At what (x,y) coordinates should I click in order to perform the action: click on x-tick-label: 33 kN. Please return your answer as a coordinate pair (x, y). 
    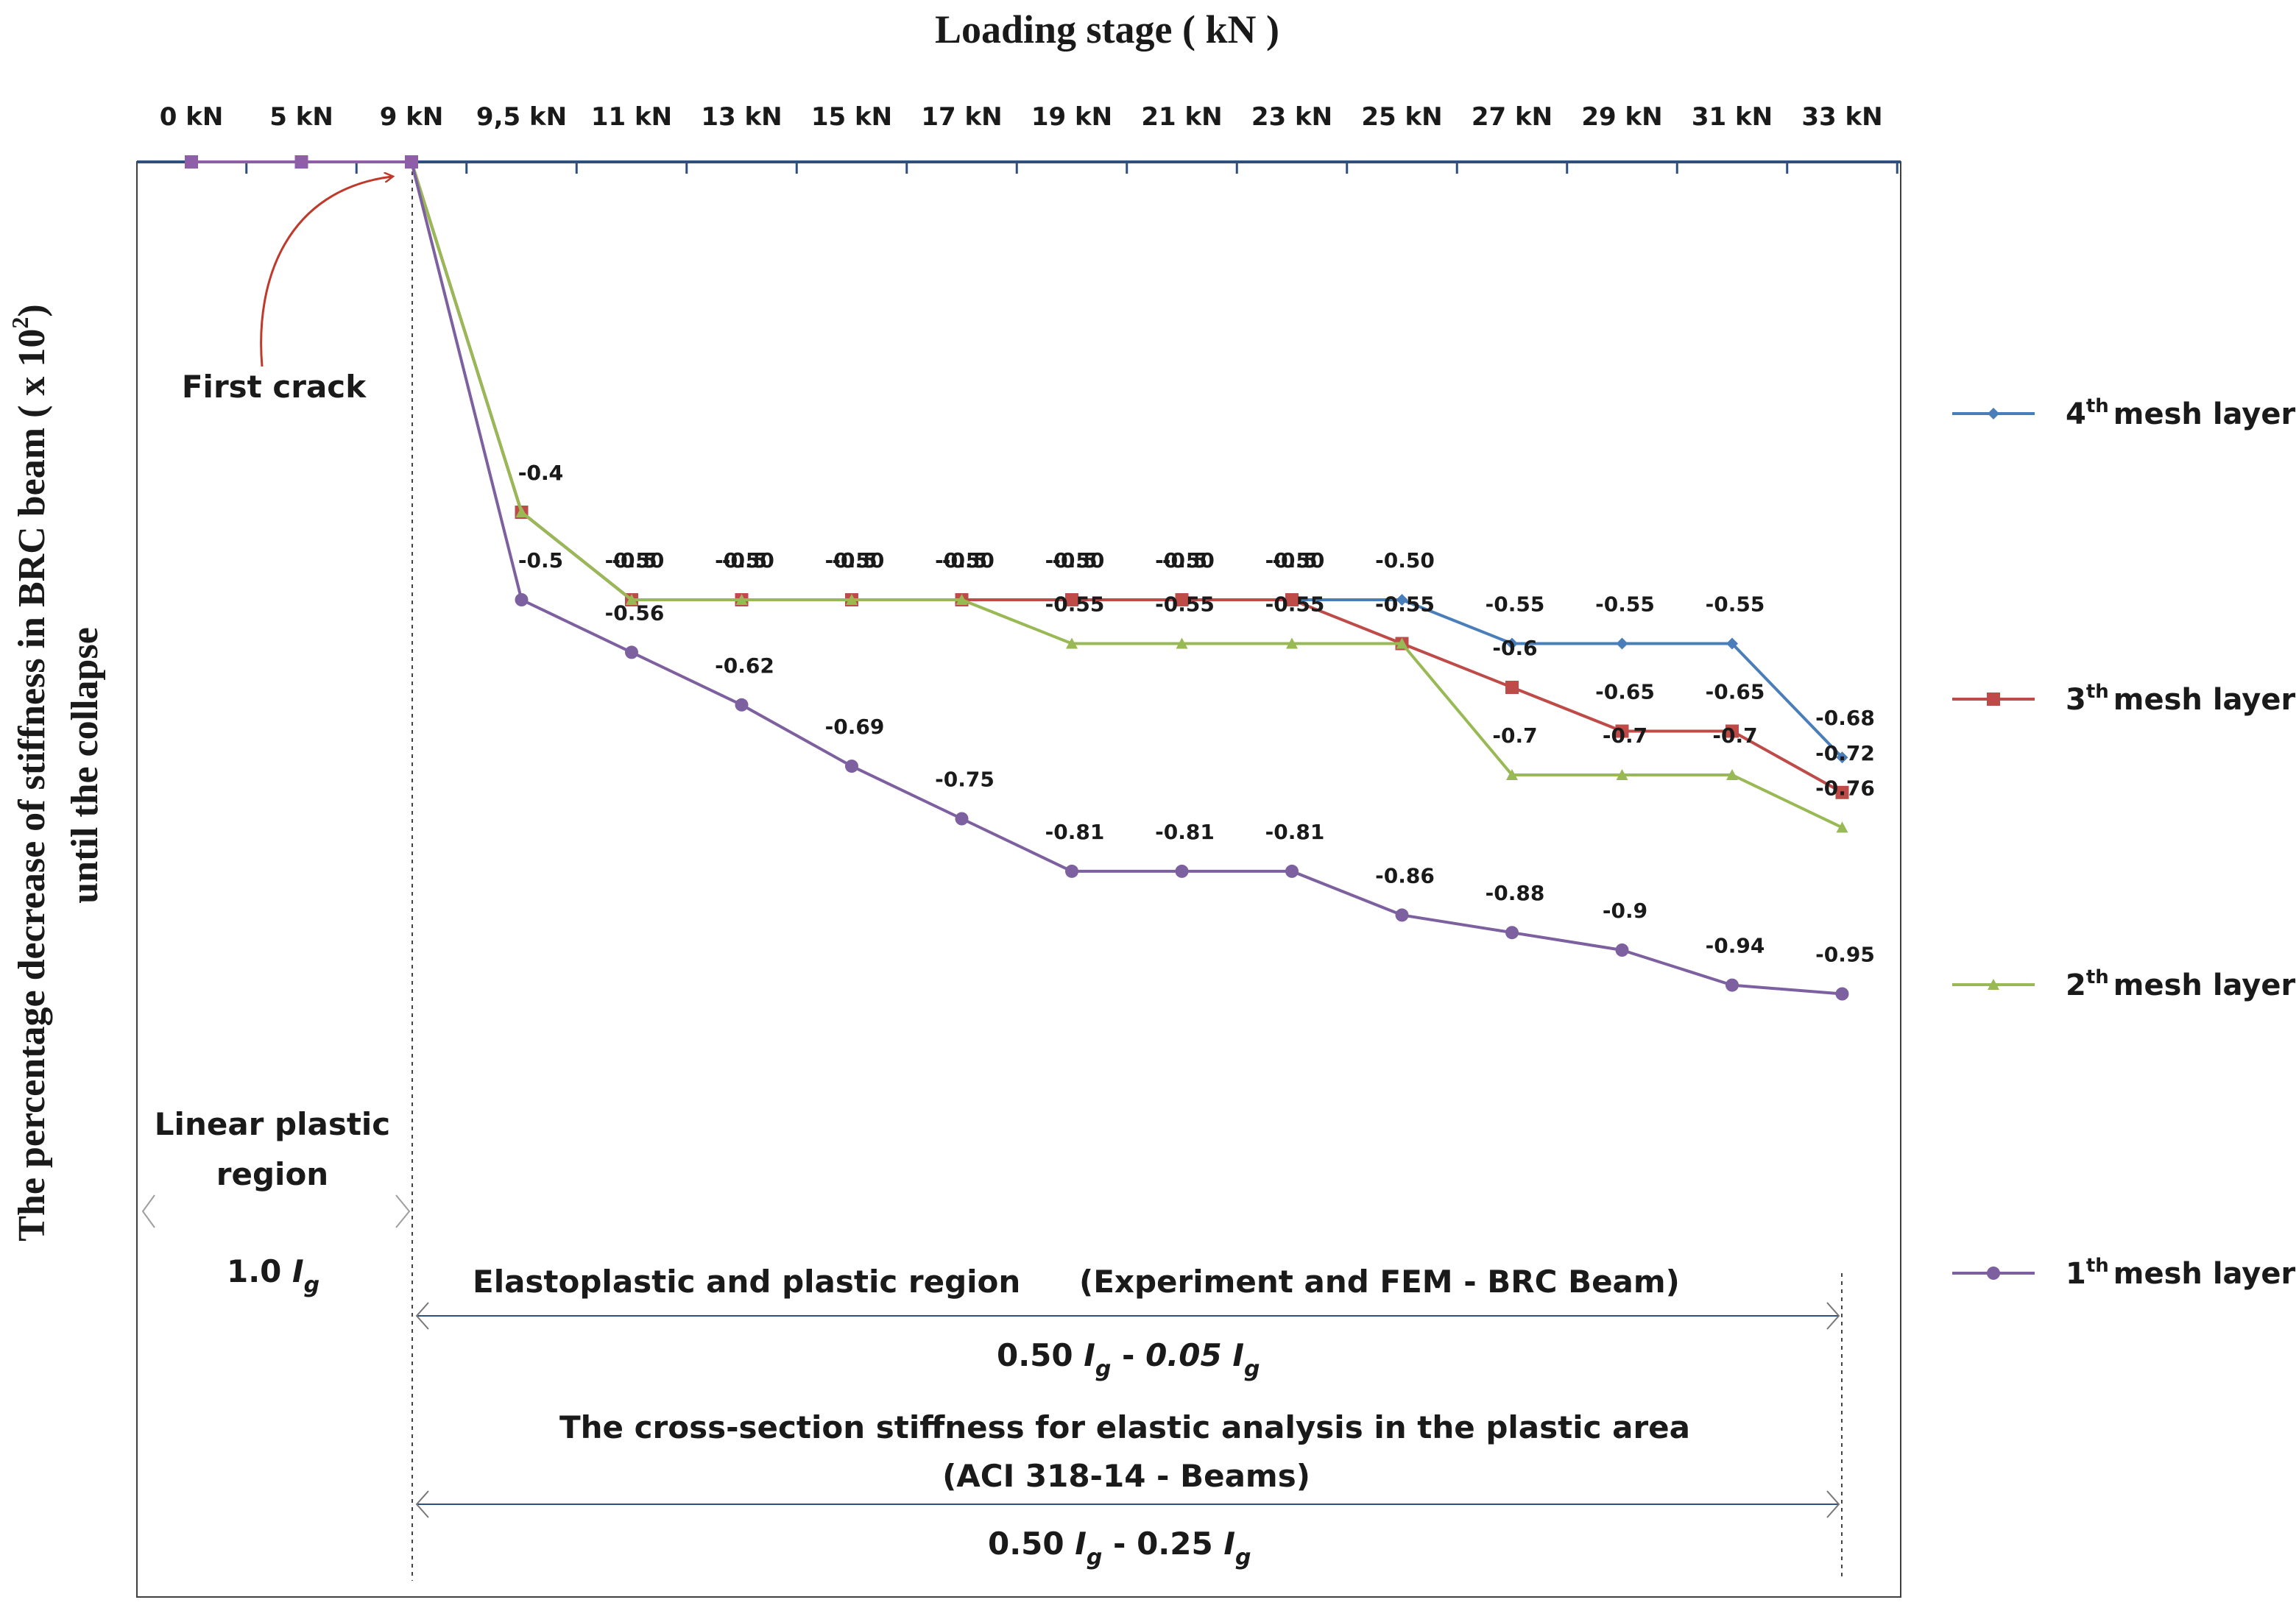
    Looking at the image, I should click on (1842, 117).